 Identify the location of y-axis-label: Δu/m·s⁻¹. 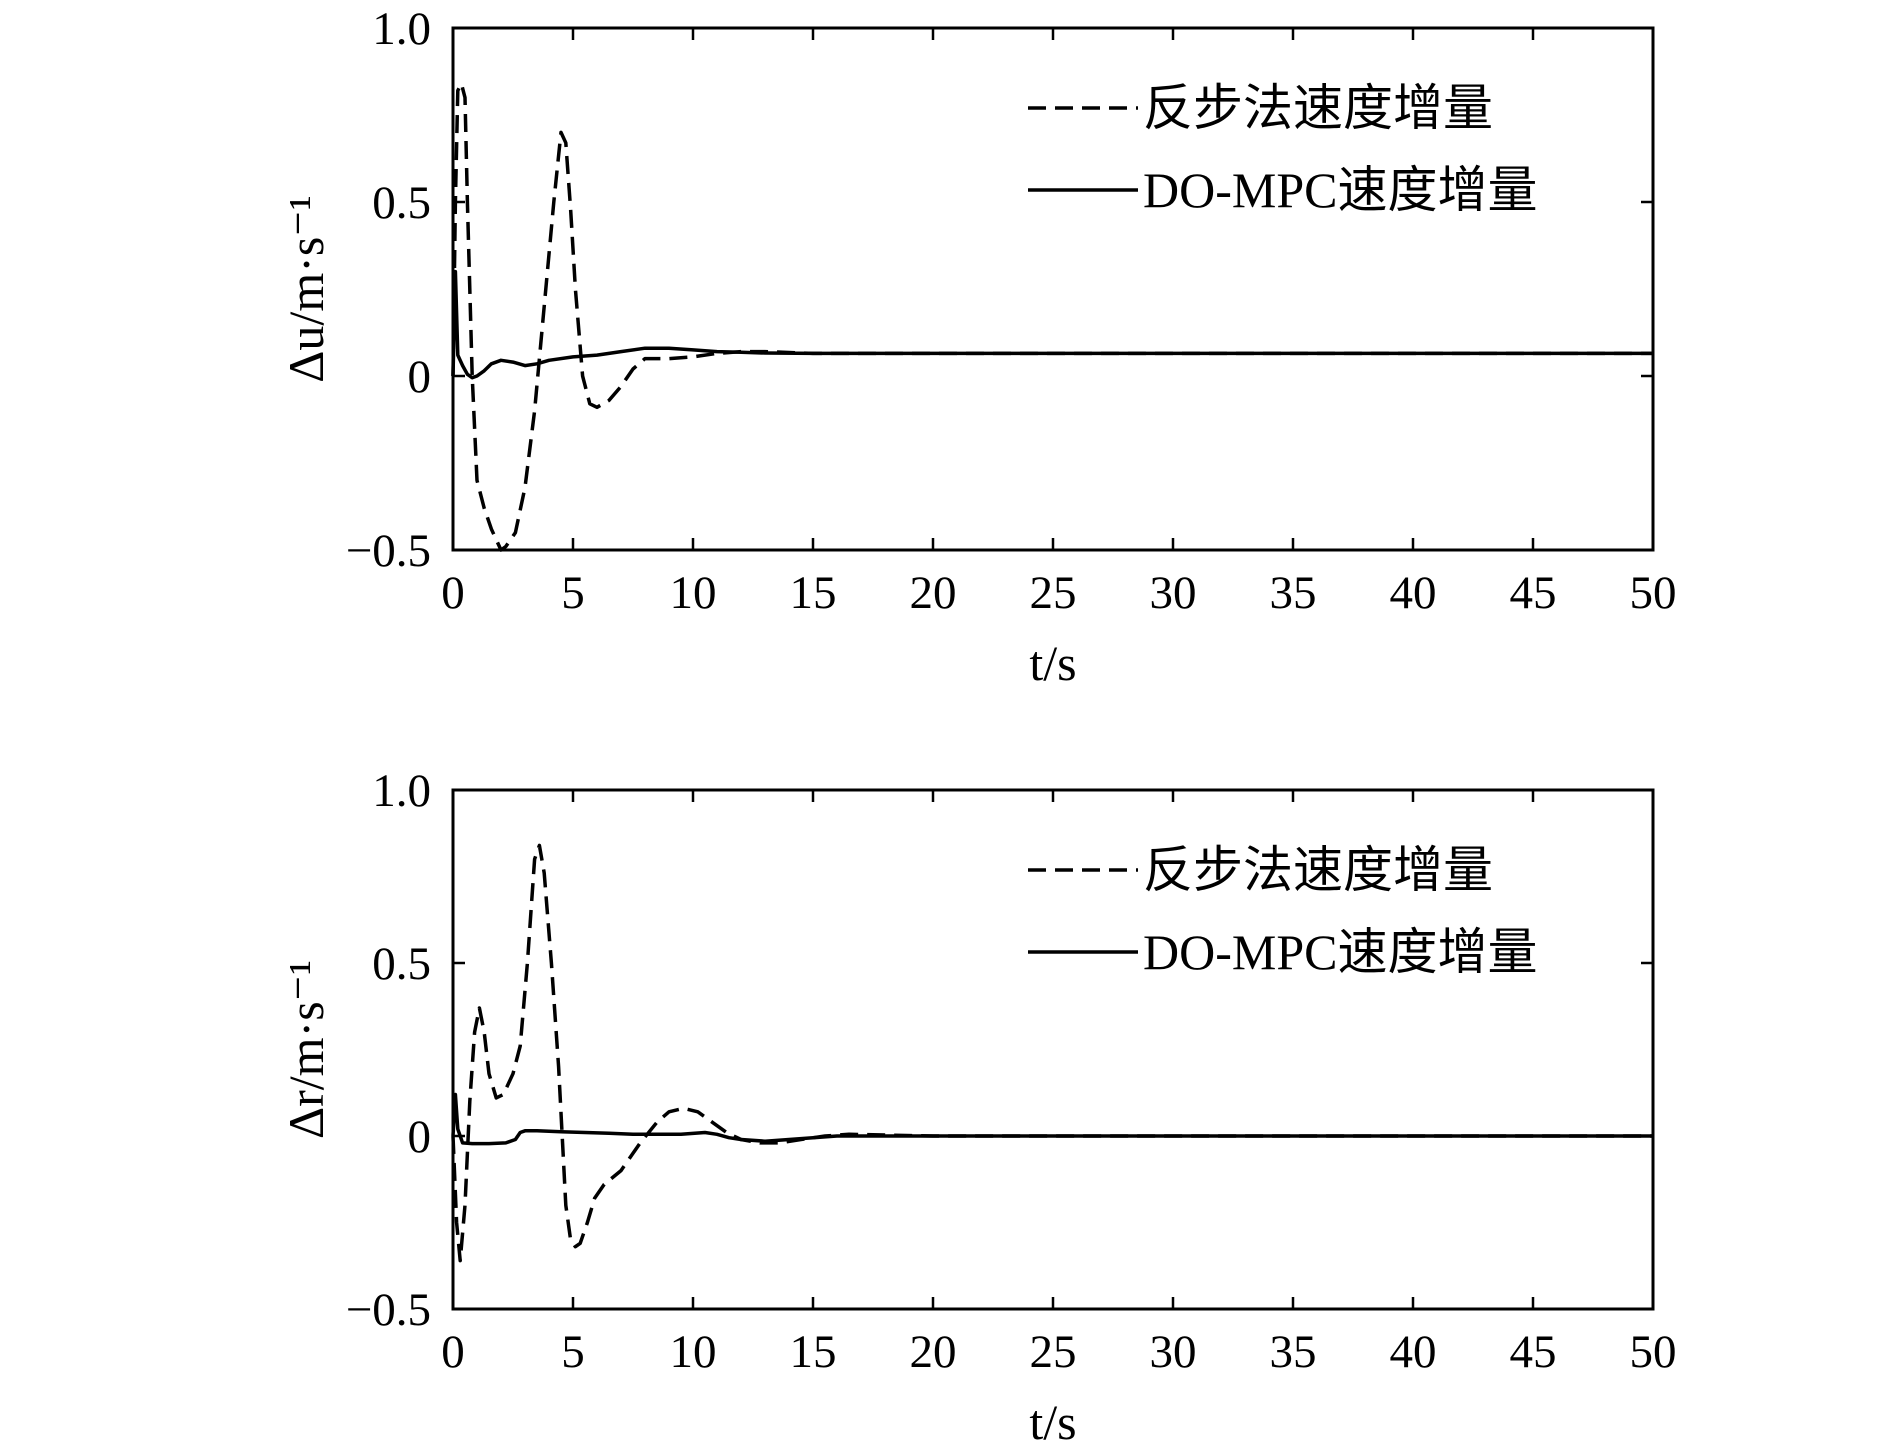
(306, 288).